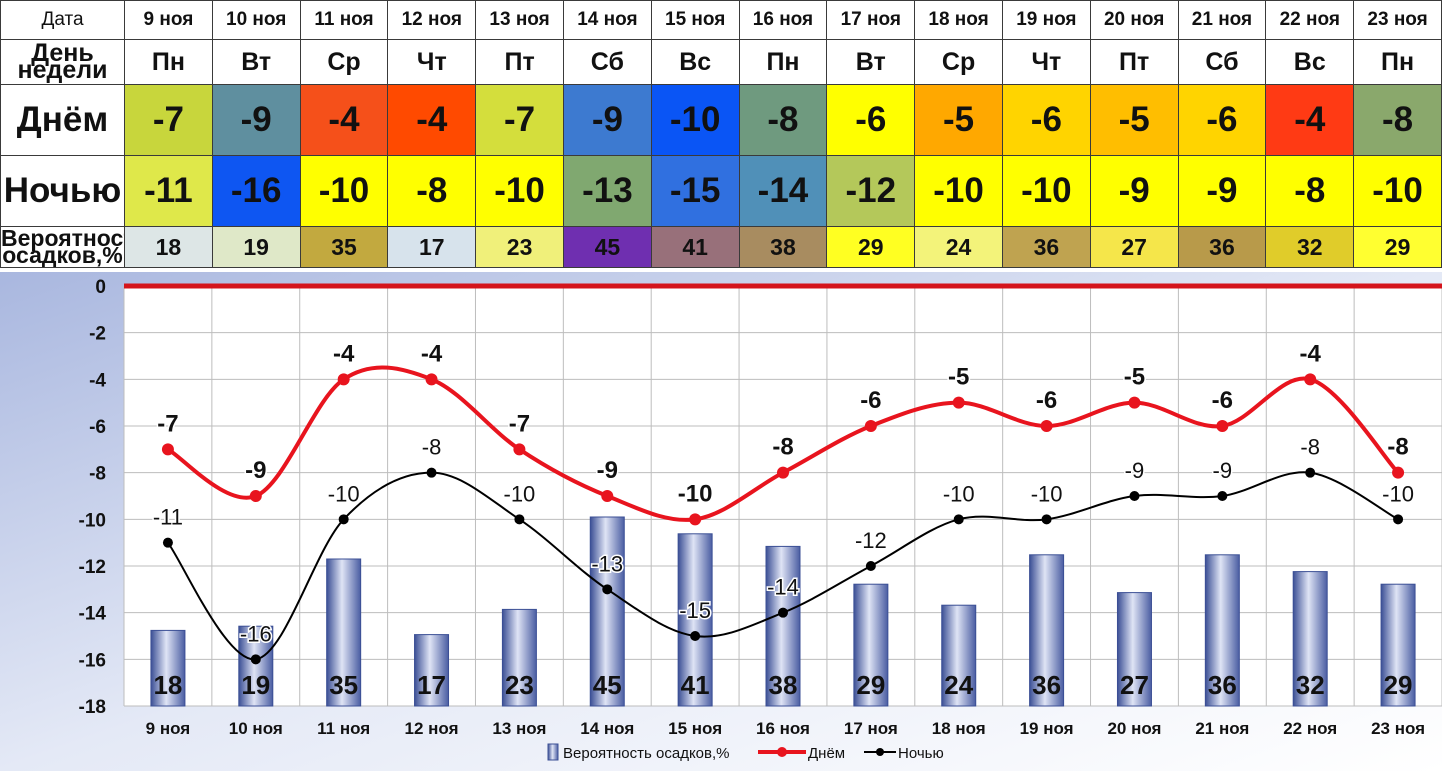 The image size is (1442, 771). Describe the element at coordinates (167, 685) in the screenshot. I see `probability-bar-label: 18` at that location.